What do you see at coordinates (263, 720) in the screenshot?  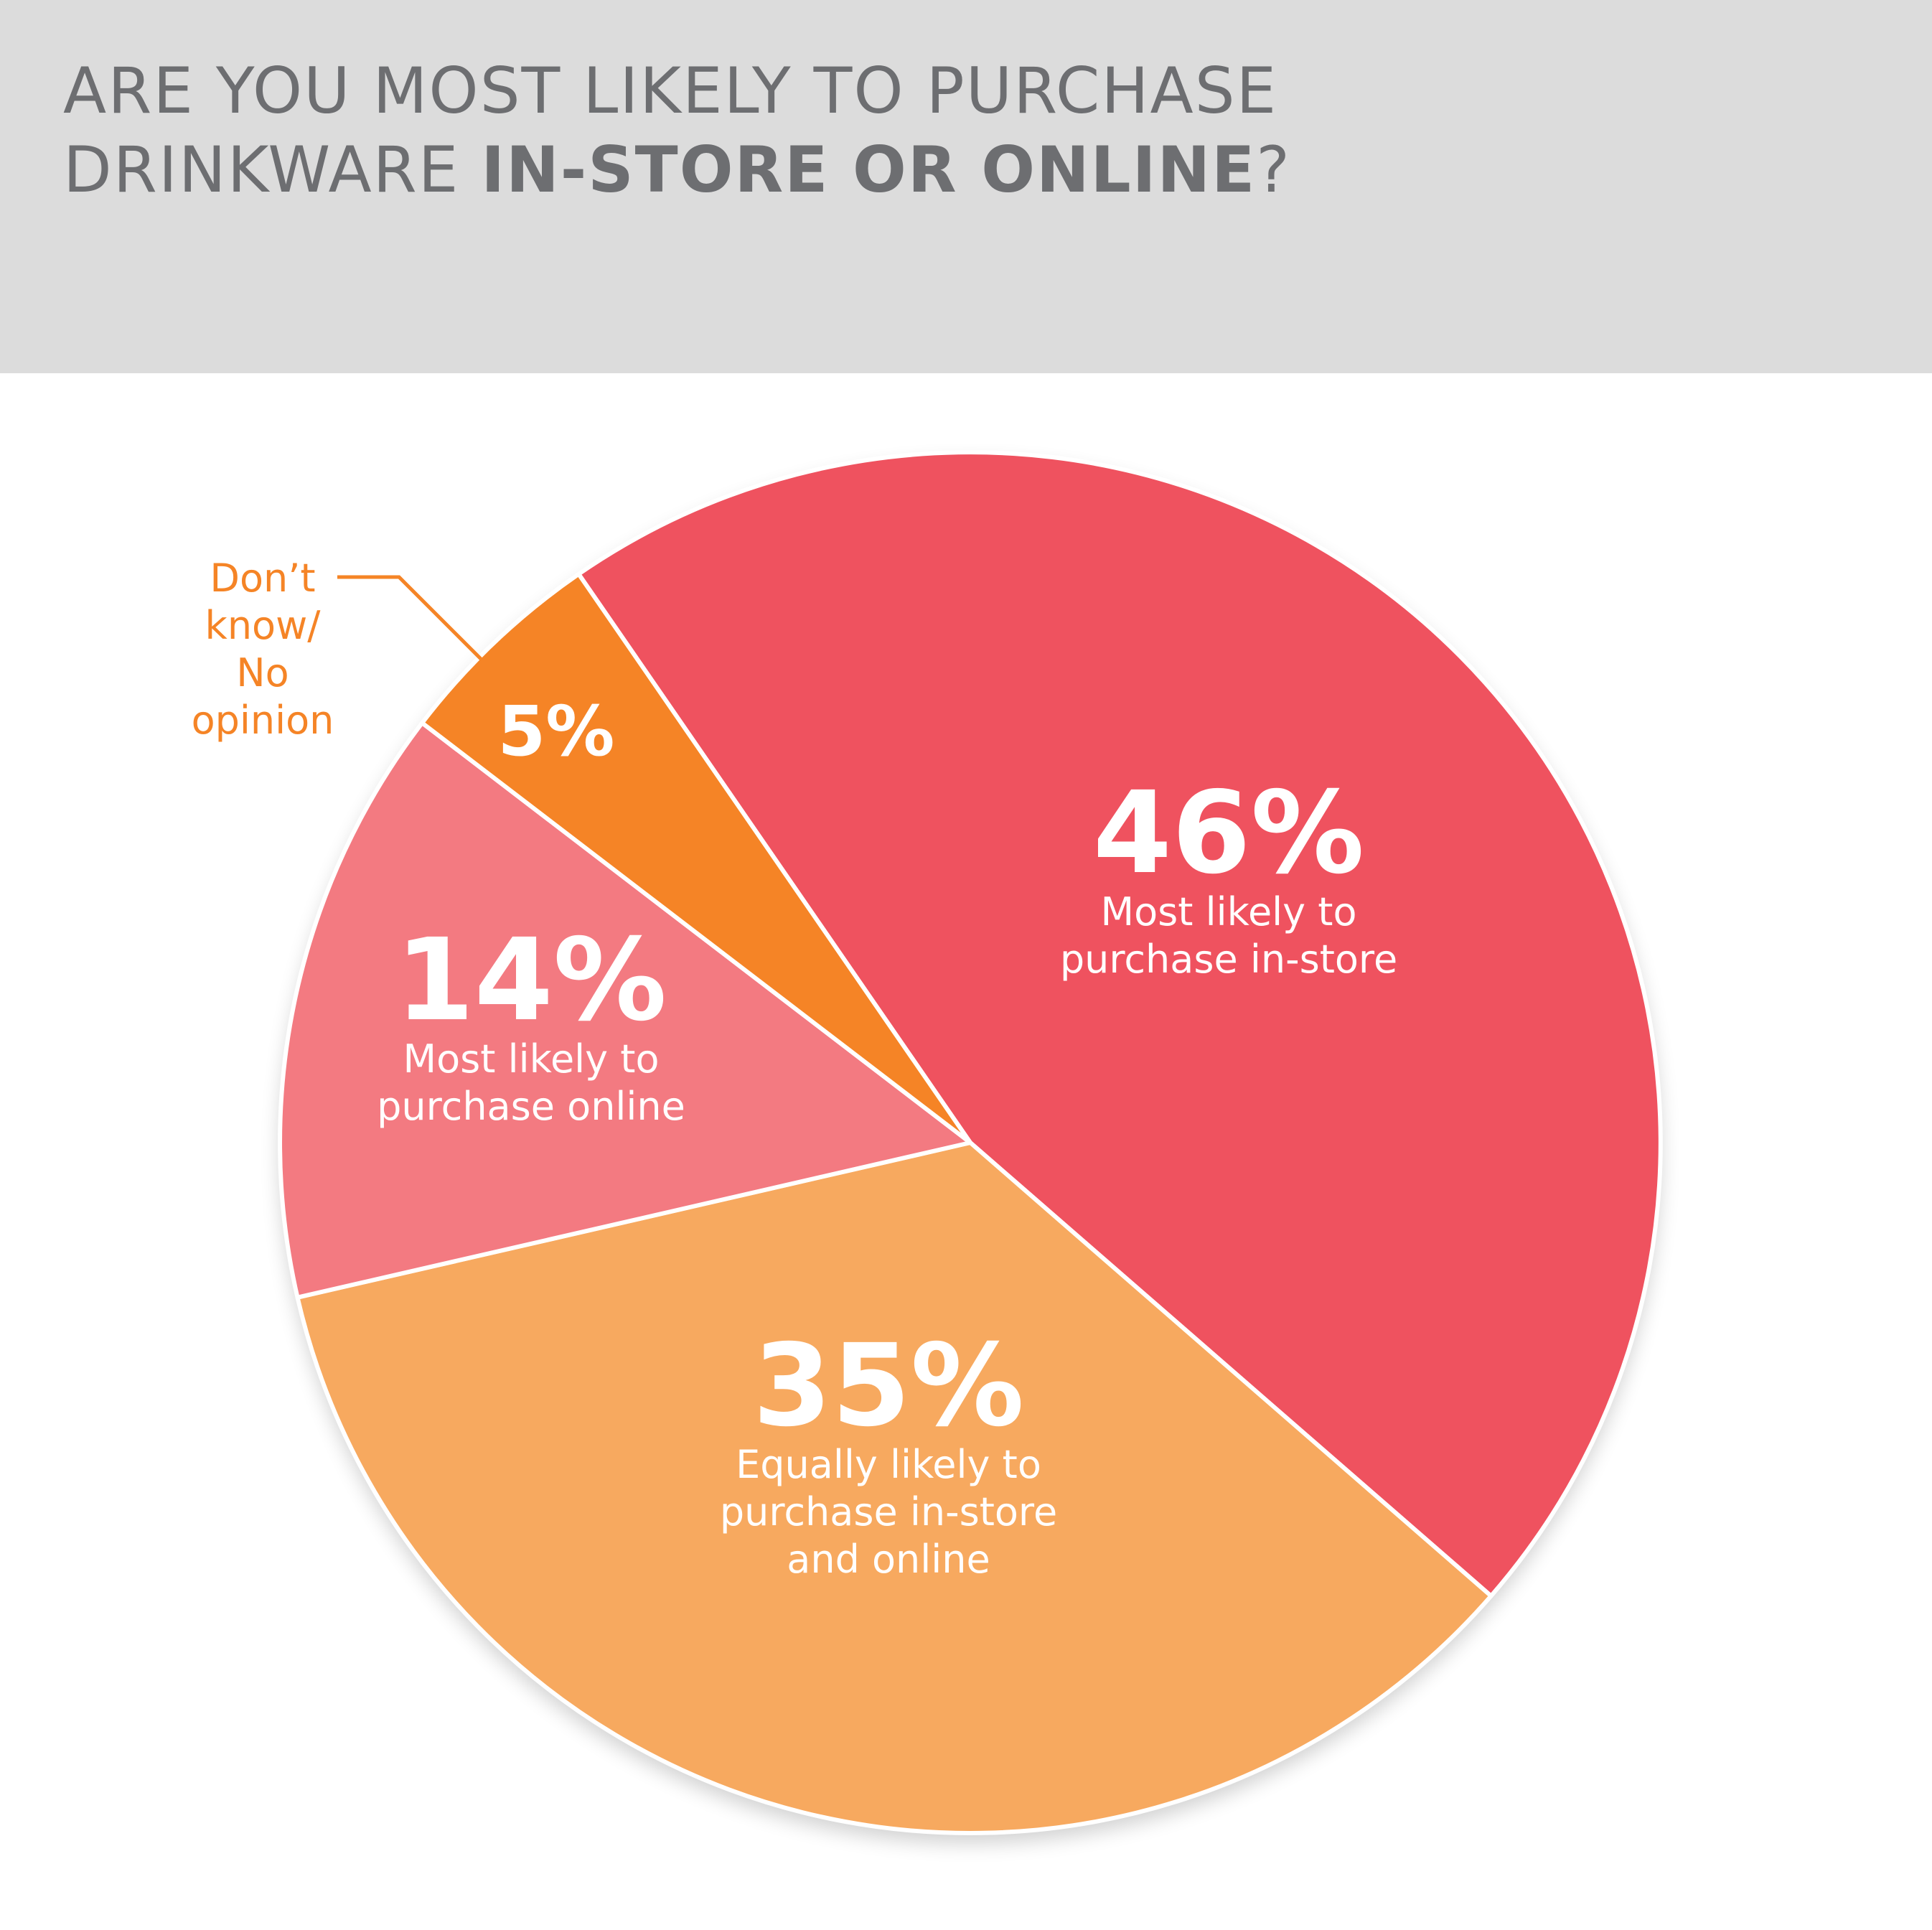 I see `callout-label: opinion` at bounding box center [263, 720].